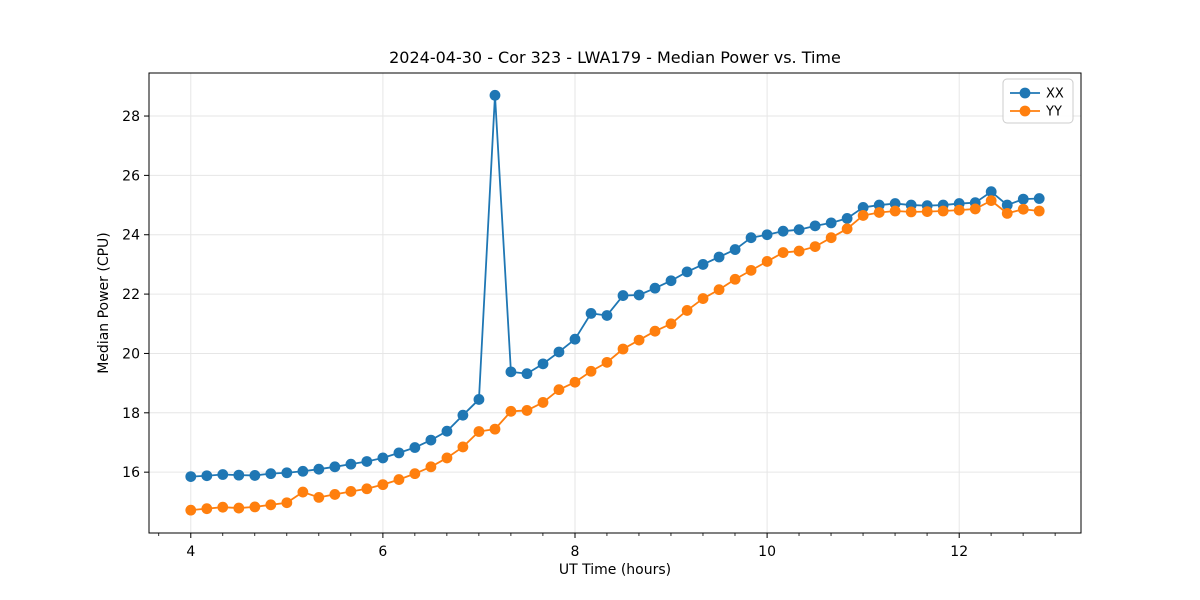 The width and height of the screenshot is (1200, 600). Describe the element at coordinates (131, 473) in the screenshot. I see `y-tick-label: 16` at that location.